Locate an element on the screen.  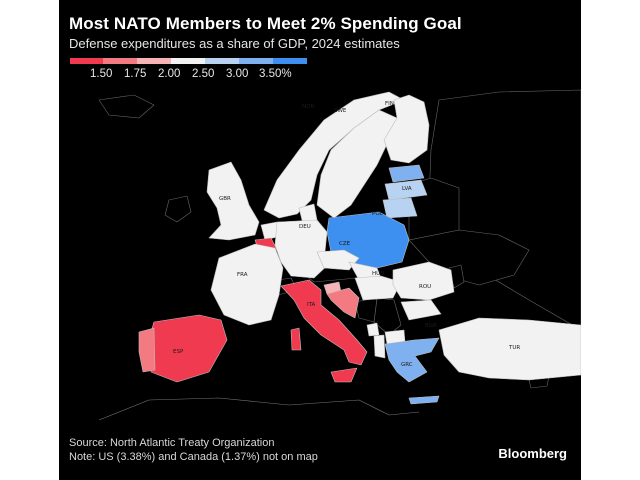
country-fra is located at coordinates (247, 284).